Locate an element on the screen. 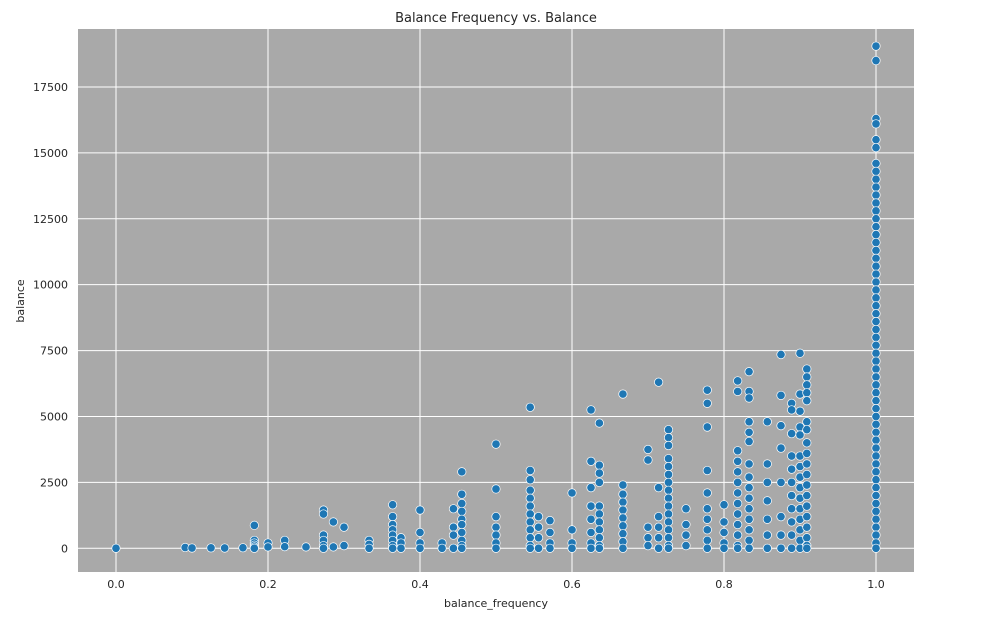 The width and height of the screenshot is (992, 626). y-tick-label: 0 is located at coordinates (64, 548).